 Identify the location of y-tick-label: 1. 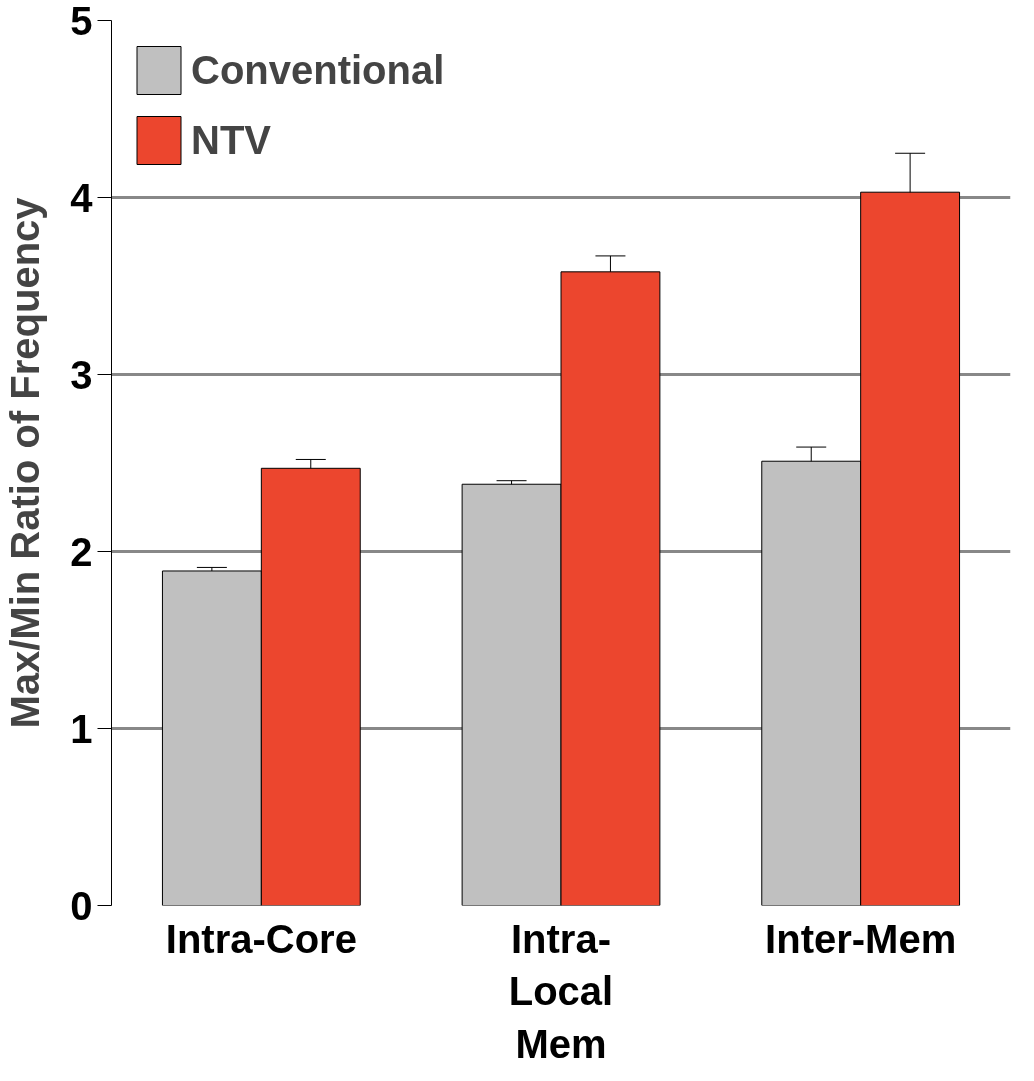
(81, 728).